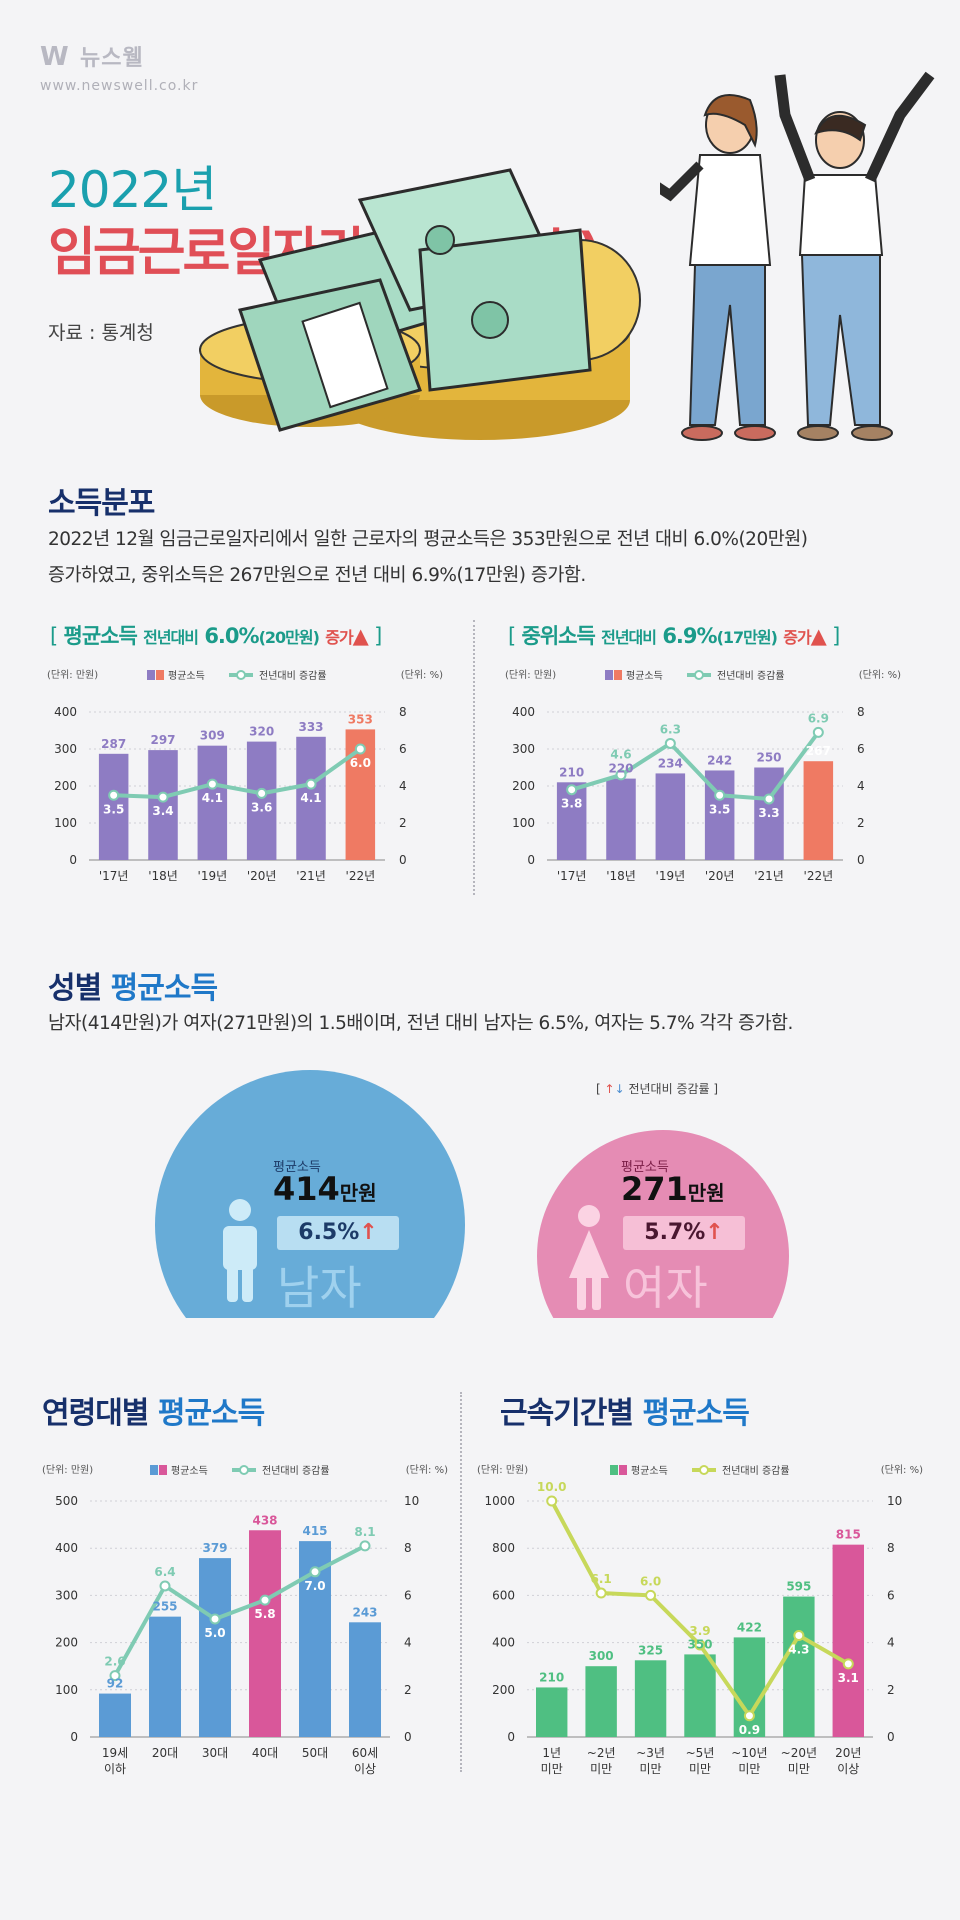 The height and width of the screenshot is (1920, 960). Describe the element at coordinates (212, 798) in the screenshot. I see `rate-value-label: 4.1` at that location.